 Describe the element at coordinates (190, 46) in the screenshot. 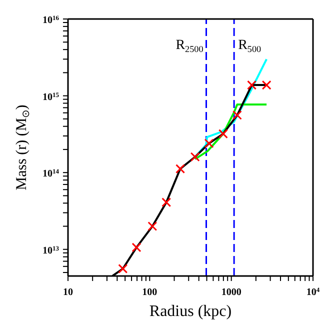

I see `ref-line-label: R$_{2500}$` at that location.